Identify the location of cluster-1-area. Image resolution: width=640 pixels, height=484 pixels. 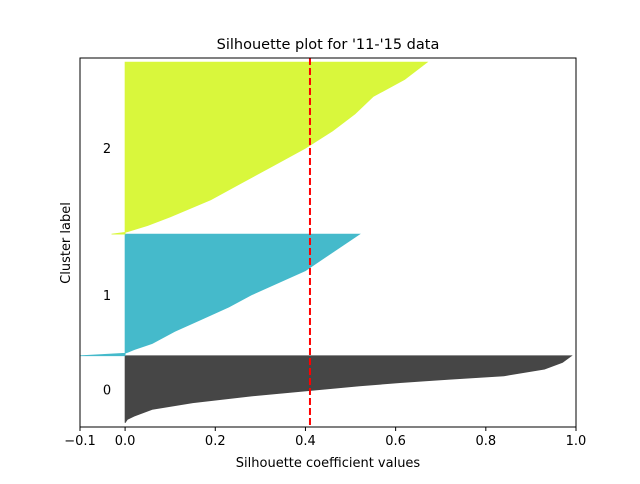
(220, 295).